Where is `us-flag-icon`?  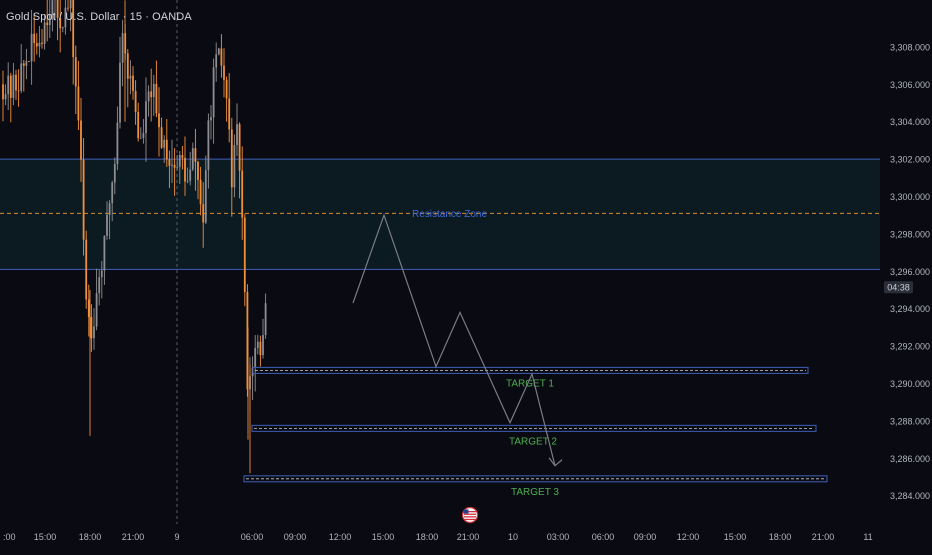
us-flag-icon is located at coordinates (470, 515).